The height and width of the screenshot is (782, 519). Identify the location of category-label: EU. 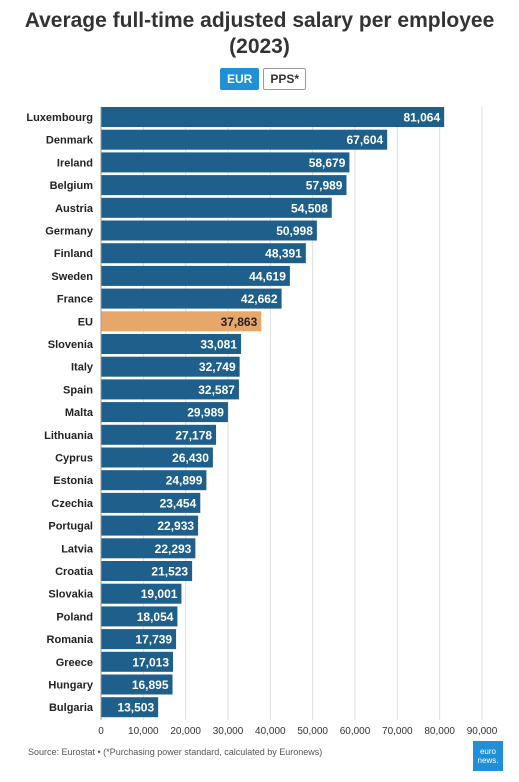
(85, 322).